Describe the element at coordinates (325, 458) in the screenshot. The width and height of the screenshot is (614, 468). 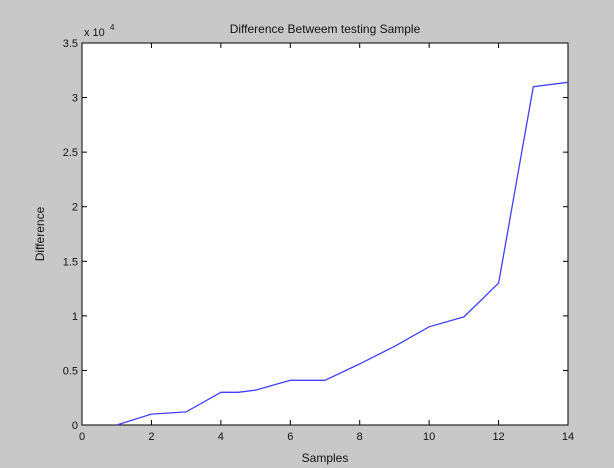
I see `x-axis-label: Samples` at that location.